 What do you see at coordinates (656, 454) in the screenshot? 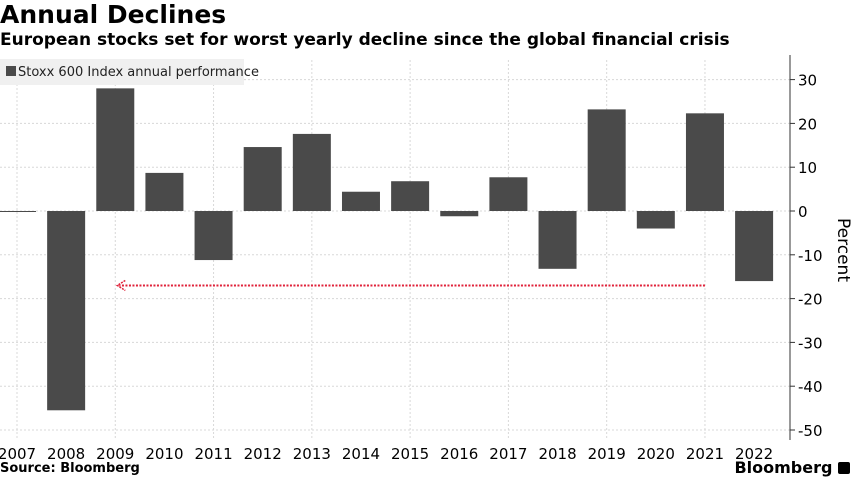
I see `x-tick-label: 2020` at bounding box center [656, 454].